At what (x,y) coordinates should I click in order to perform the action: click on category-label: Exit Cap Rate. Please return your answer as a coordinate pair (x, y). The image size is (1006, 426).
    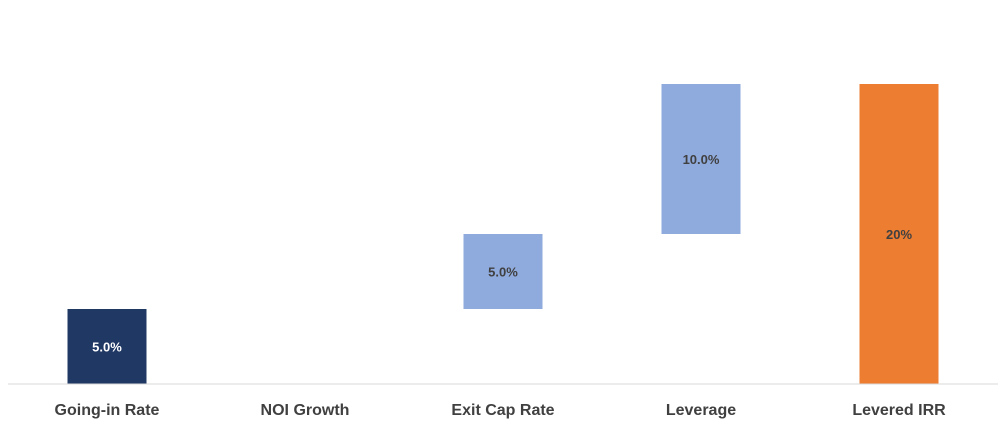
    Looking at the image, I should click on (502, 410).